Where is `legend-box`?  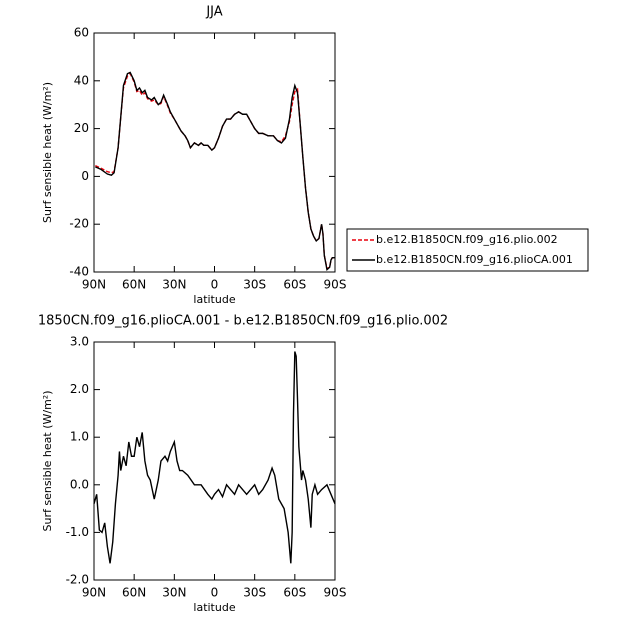
legend-box is located at coordinates (467, 250).